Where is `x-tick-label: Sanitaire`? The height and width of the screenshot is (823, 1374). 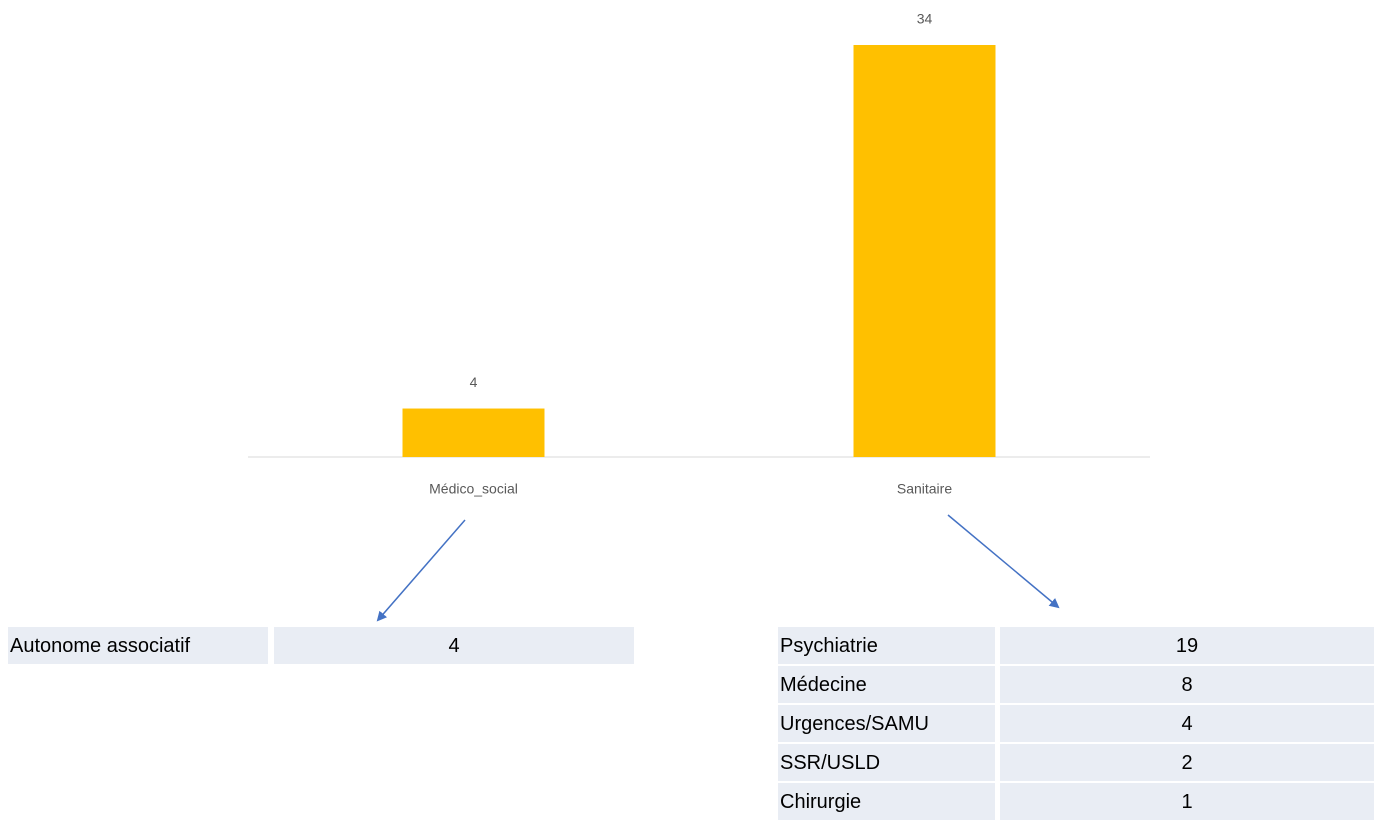 x-tick-label: Sanitaire is located at coordinates (924, 489).